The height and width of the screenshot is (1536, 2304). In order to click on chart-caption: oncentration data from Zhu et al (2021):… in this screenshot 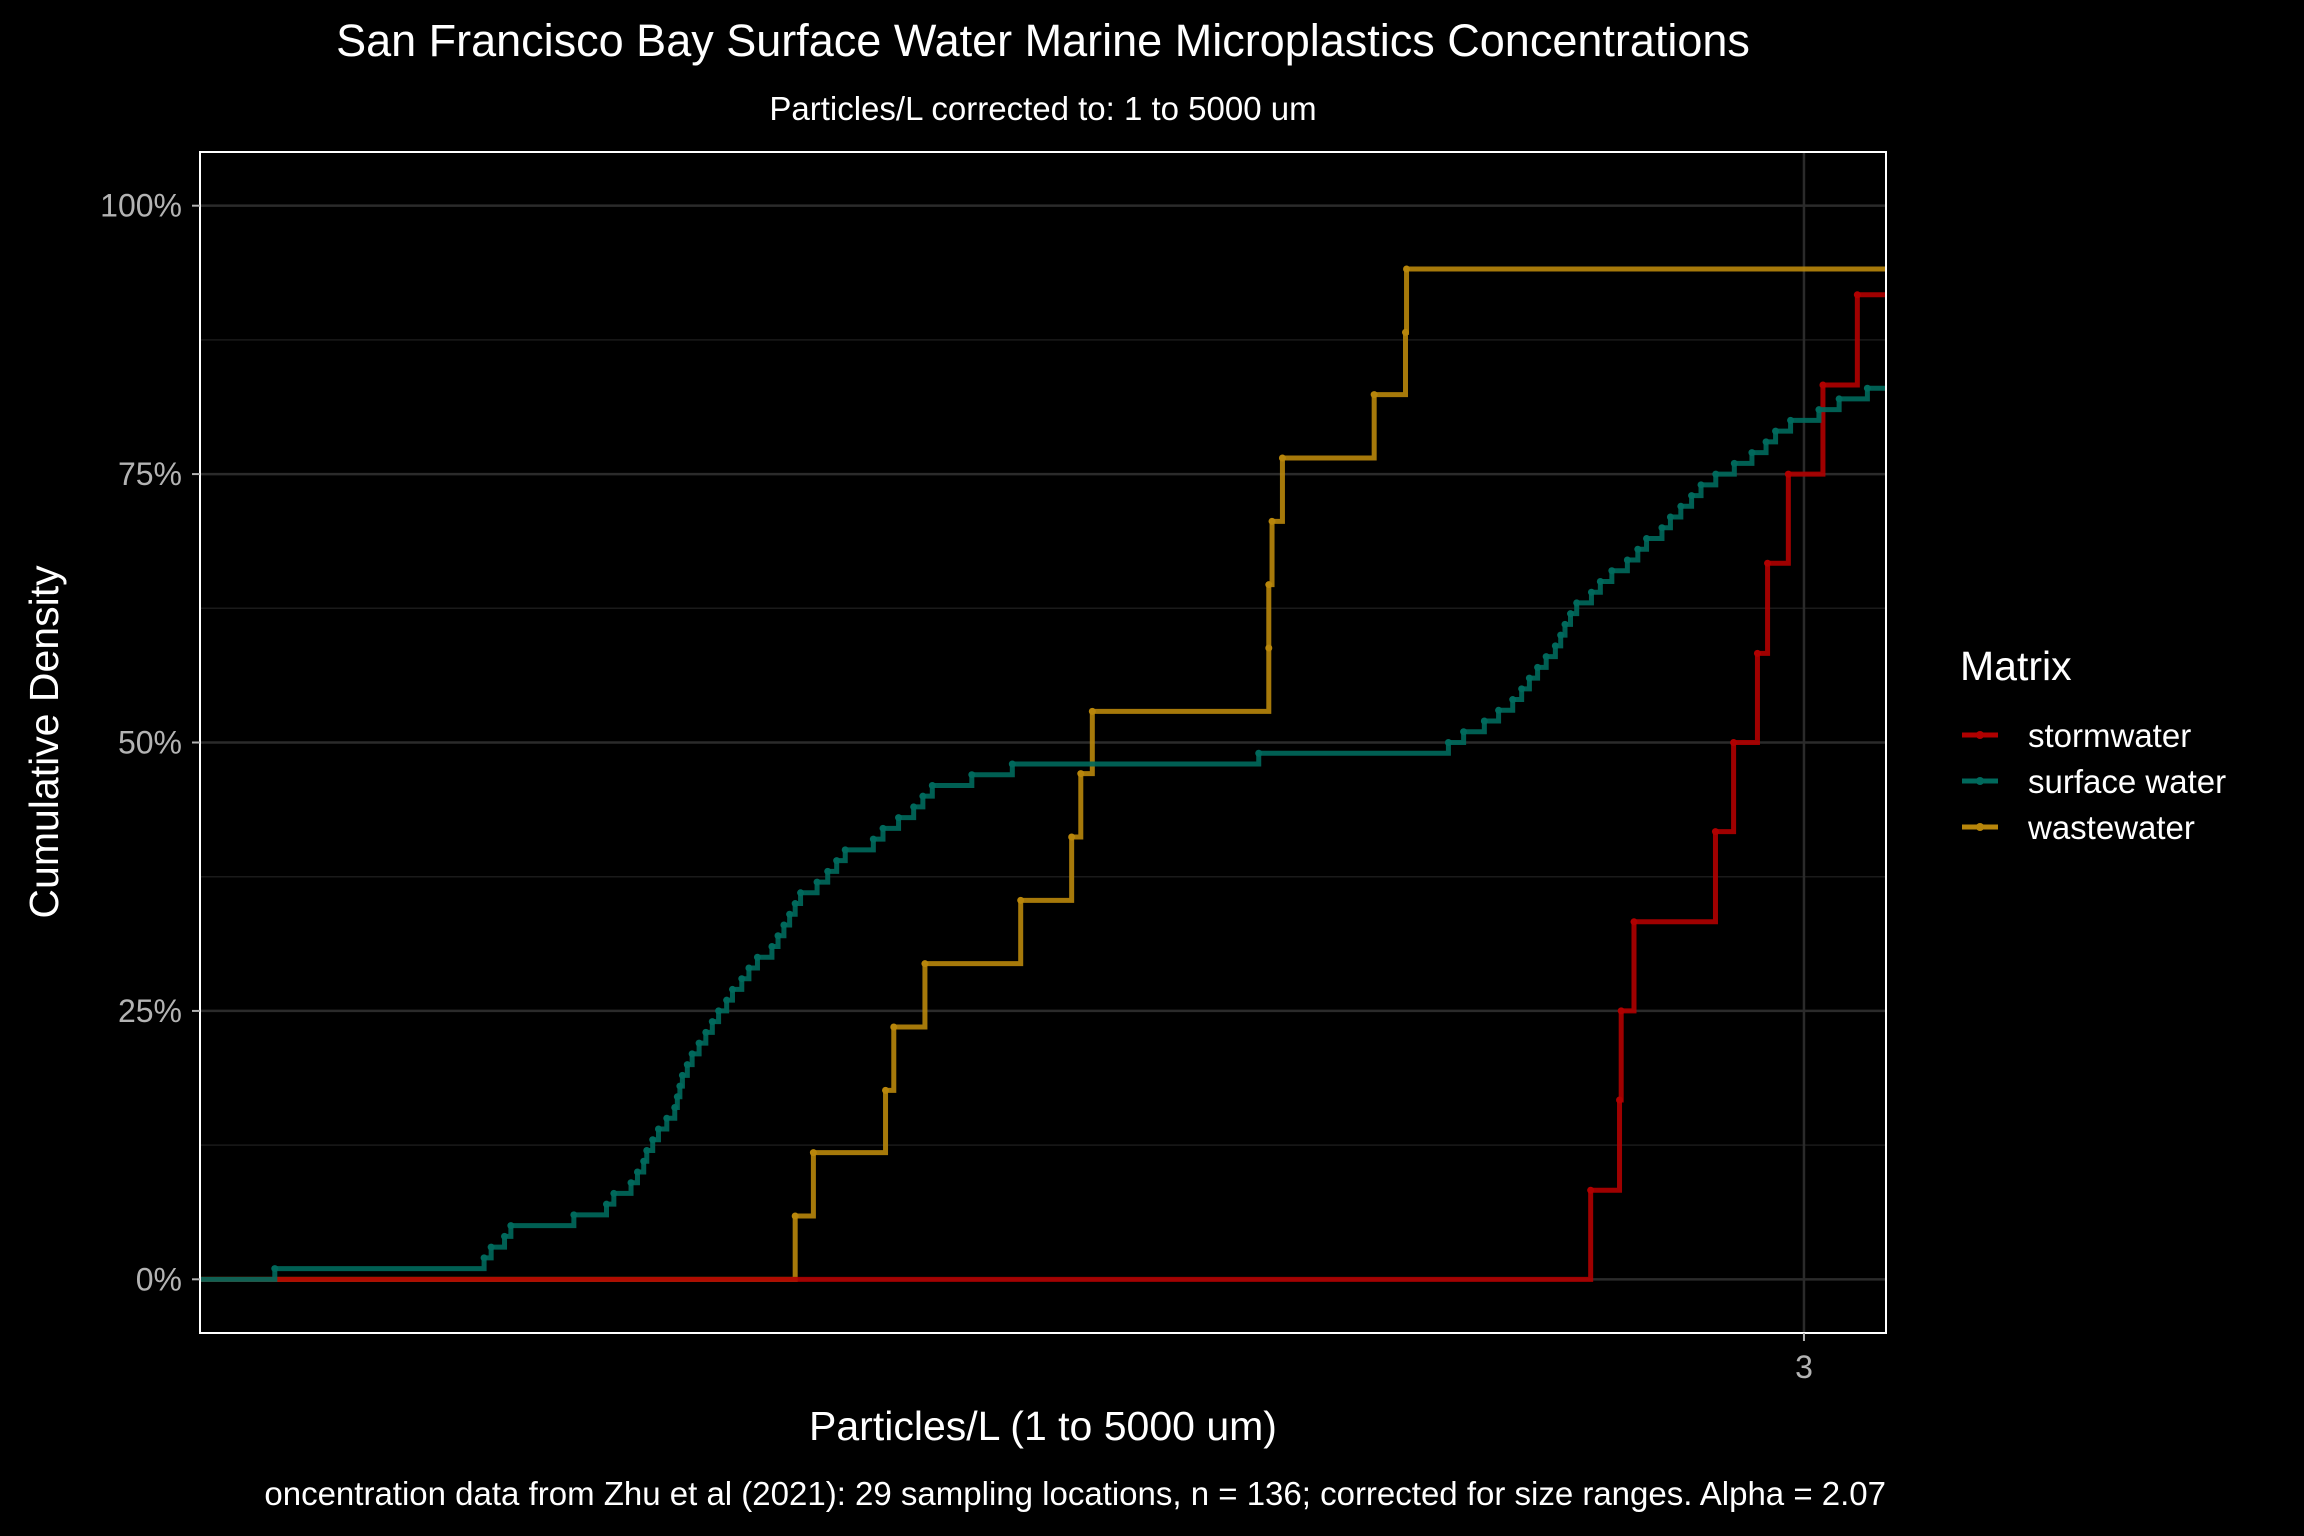, I will do `click(1075, 1493)`.